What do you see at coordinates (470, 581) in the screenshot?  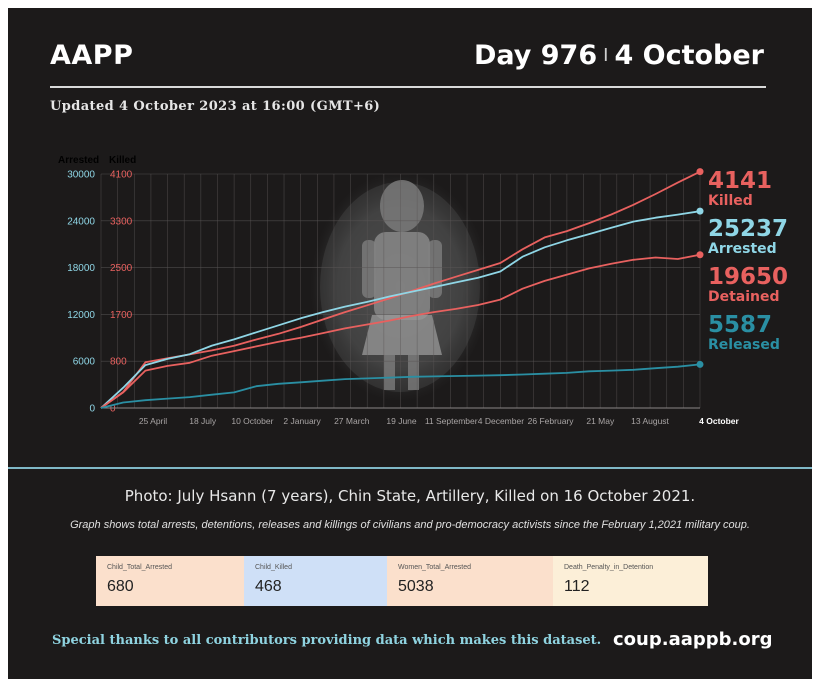 I see `stat-card: Women_Total_Arrested 5038` at bounding box center [470, 581].